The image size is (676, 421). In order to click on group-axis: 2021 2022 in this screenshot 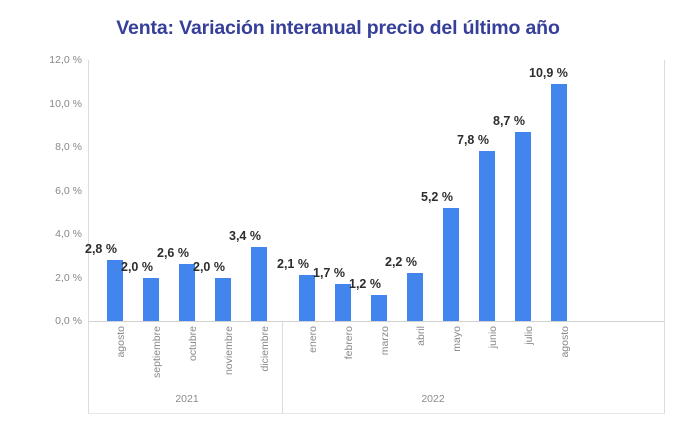, I will do `click(376, 401)`.